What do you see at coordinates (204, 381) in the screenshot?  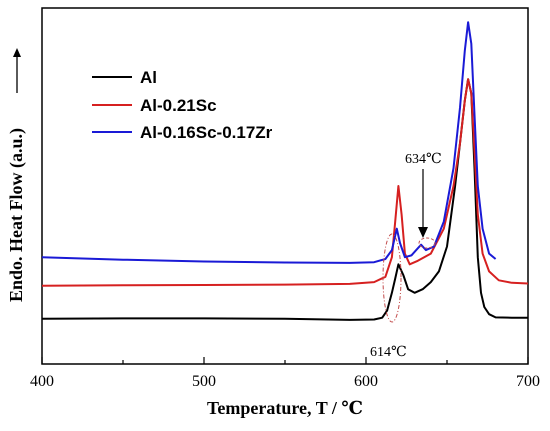 I see `x-tick-label: 500` at bounding box center [204, 381].